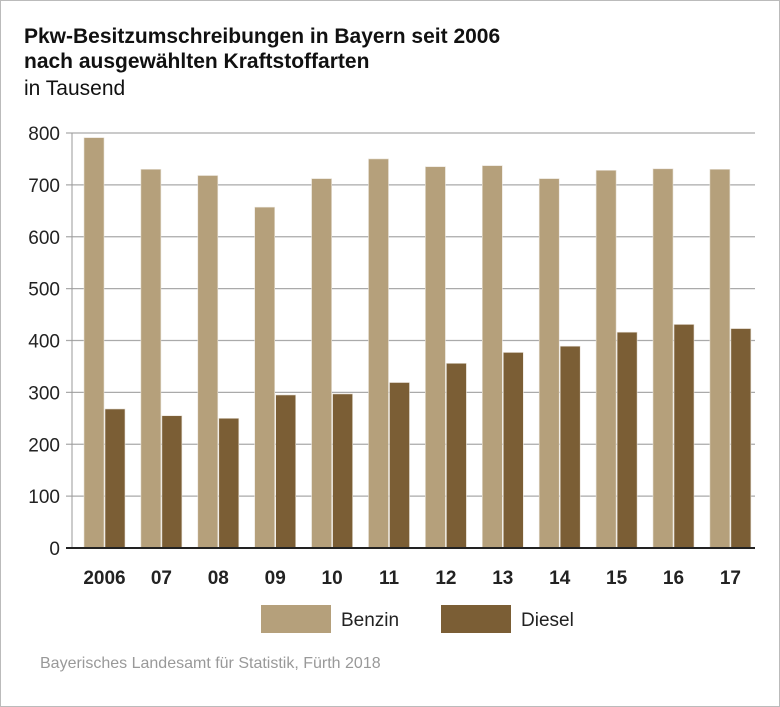  What do you see at coordinates (547, 620) in the screenshot?
I see `legend-label-diesel: Diesel` at bounding box center [547, 620].